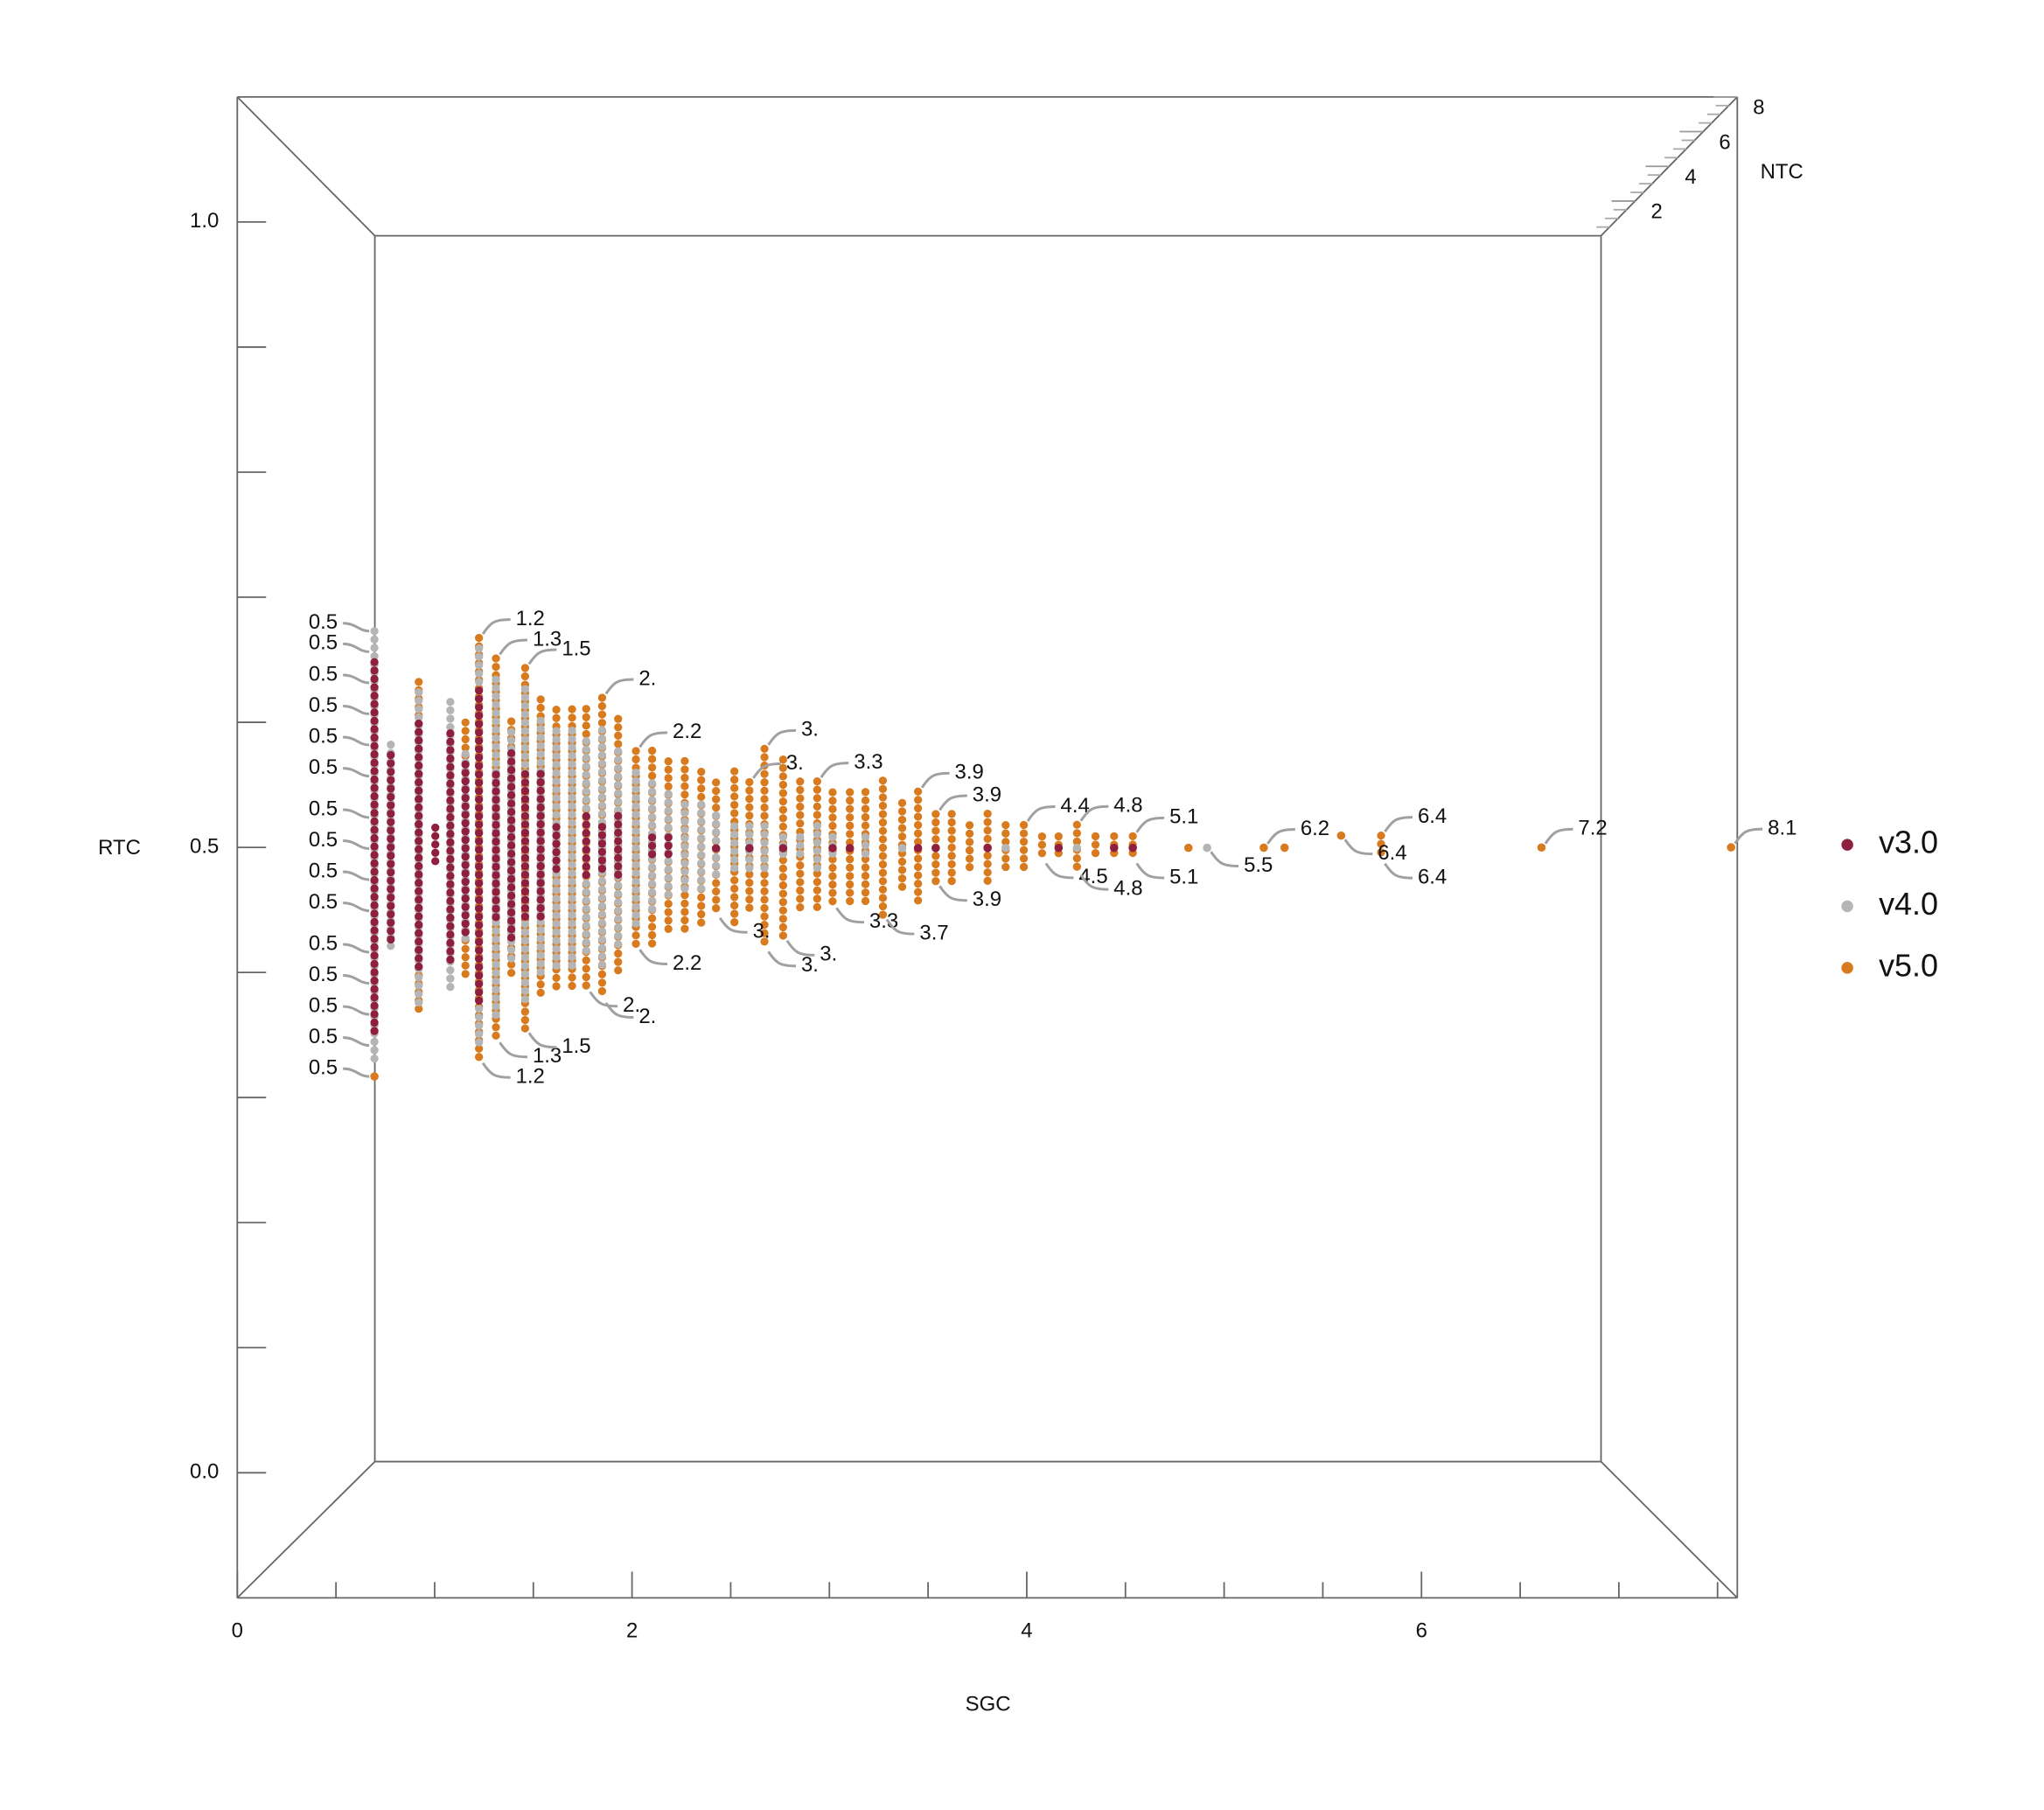  Describe the element at coordinates (204, 846) in the screenshot. I see `y-tick-label: 0.5` at that location.